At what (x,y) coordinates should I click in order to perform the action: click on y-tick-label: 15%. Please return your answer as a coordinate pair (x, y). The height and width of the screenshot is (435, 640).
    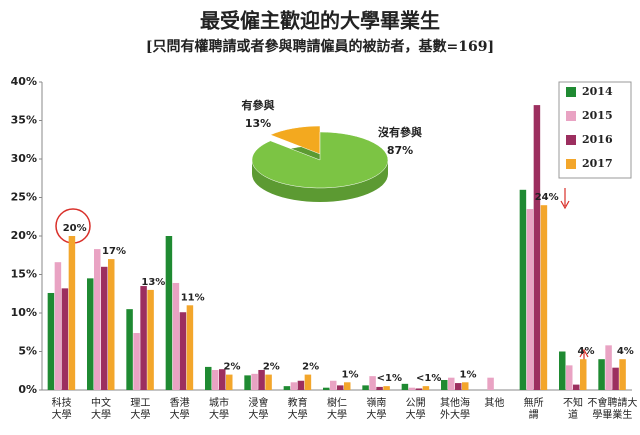
    Looking at the image, I should click on (24, 274).